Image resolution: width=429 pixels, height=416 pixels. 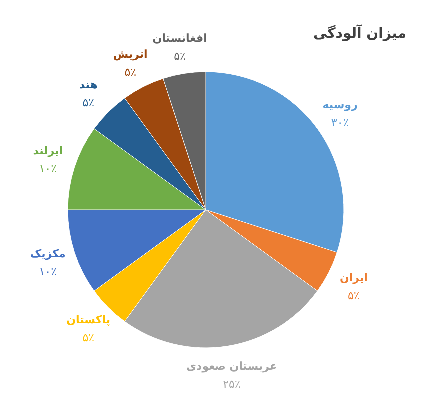 What do you see at coordinates (88, 85) in the screenshot?
I see `slice-label: هند` at bounding box center [88, 85].